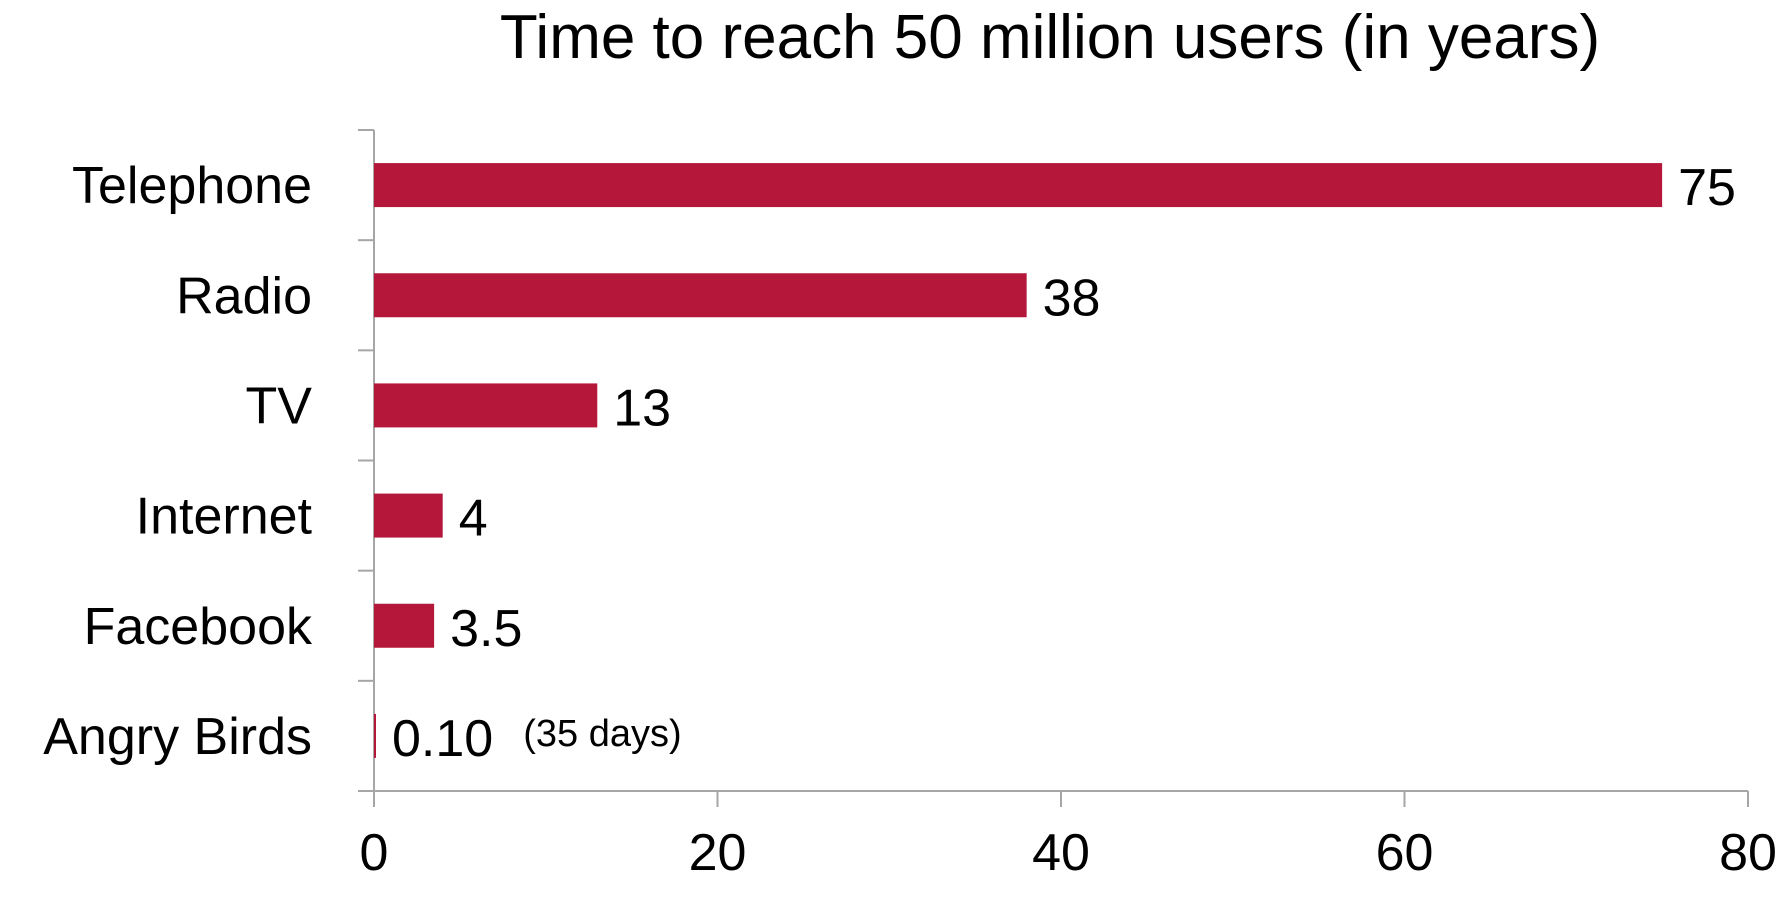 This screenshot has width=1789, height=897. I want to click on data-label: 75, so click(1707, 188).